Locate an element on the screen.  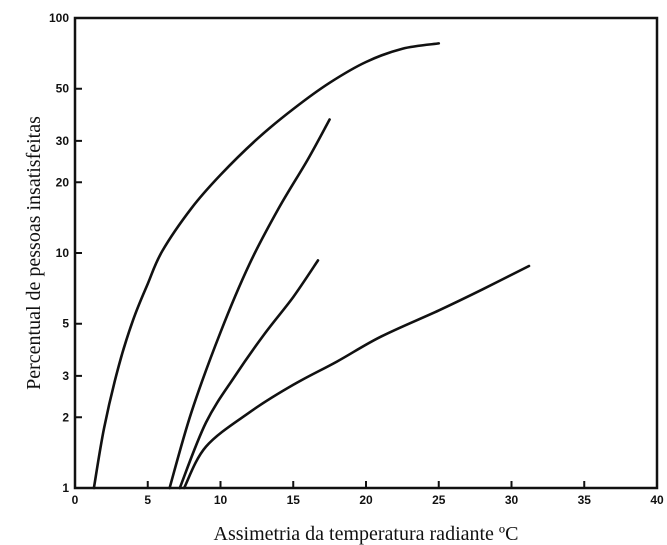
x-tick-label: 20 is located at coordinates (366, 500).